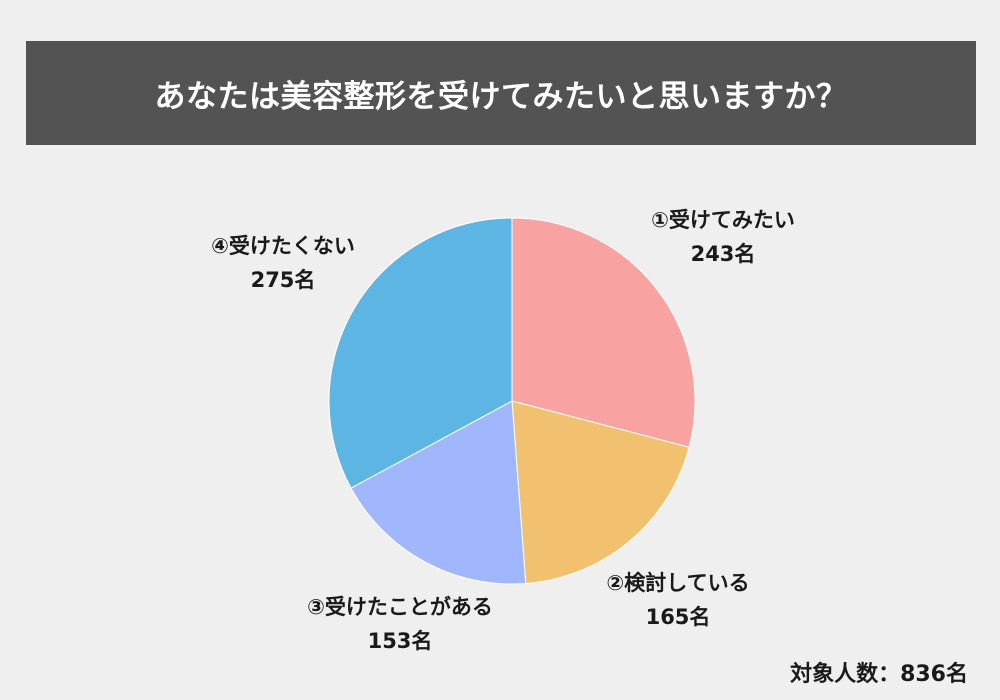 Image resolution: width=1000 pixels, height=700 pixels. What do you see at coordinates (678, 600) in the screenshot?
I see `slice-label-1: ②検討している 165名` at bounding box center [678, 600].